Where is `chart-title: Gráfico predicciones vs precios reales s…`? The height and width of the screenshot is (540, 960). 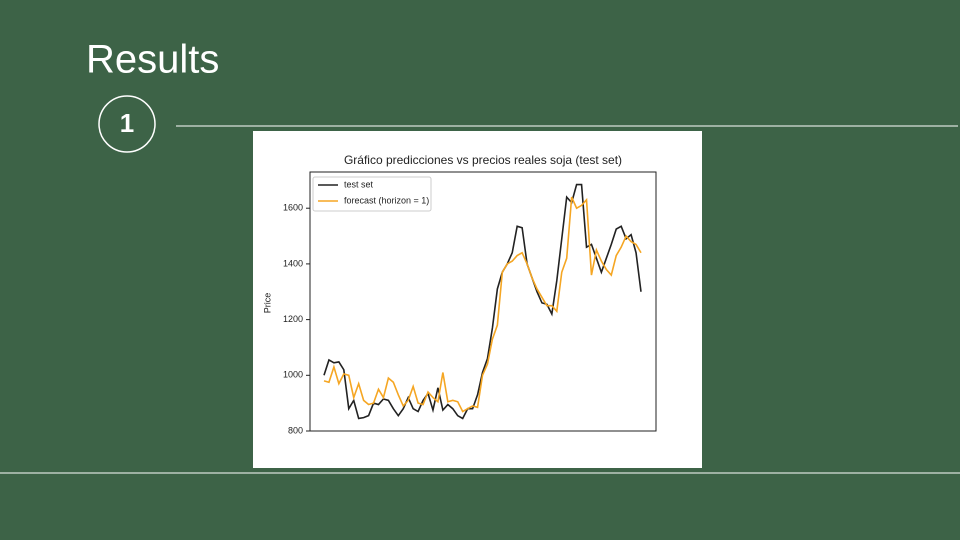
chart-title: Gráfico predicciones vs precios reales s… is located at coordinates (483, 160).